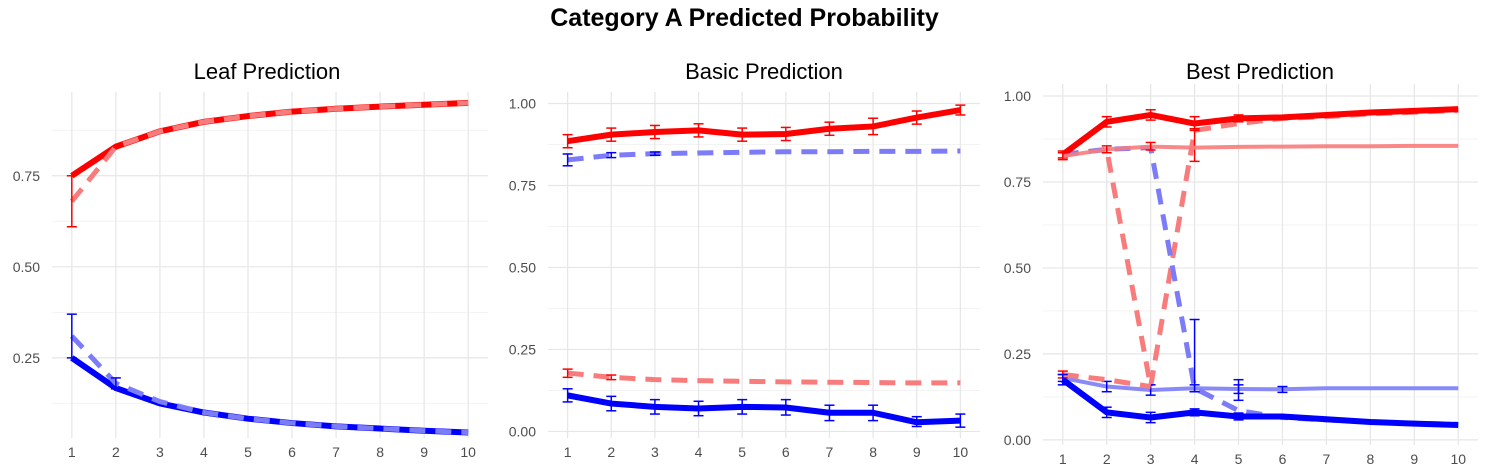 The height and width of the screenshot is (468, 1489). I want to click on series-line-blue-solid_faded, so click(1260, 383).